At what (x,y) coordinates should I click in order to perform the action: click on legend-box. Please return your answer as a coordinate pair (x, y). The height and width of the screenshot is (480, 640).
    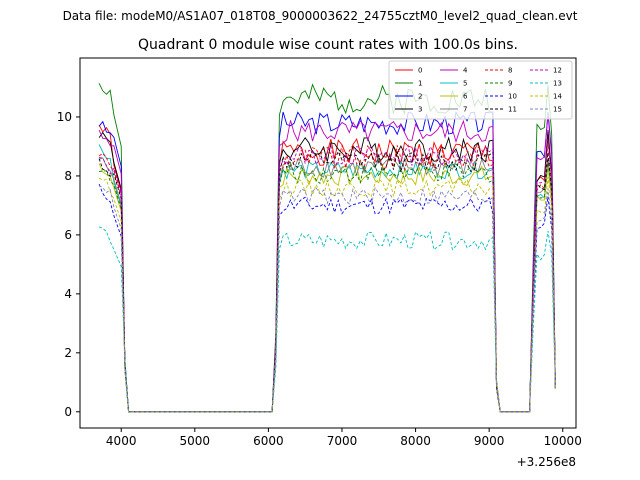
    Looking at the image, I should click on (480, 90).